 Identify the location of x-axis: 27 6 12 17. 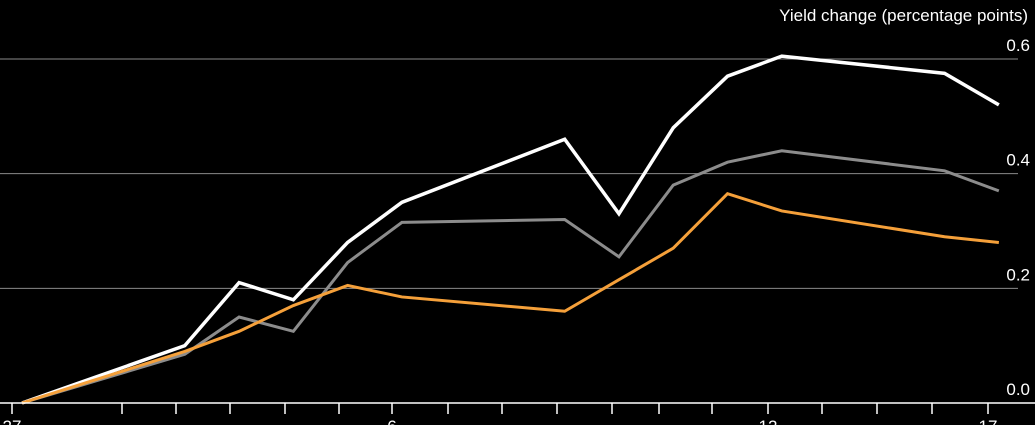
(517, 413).